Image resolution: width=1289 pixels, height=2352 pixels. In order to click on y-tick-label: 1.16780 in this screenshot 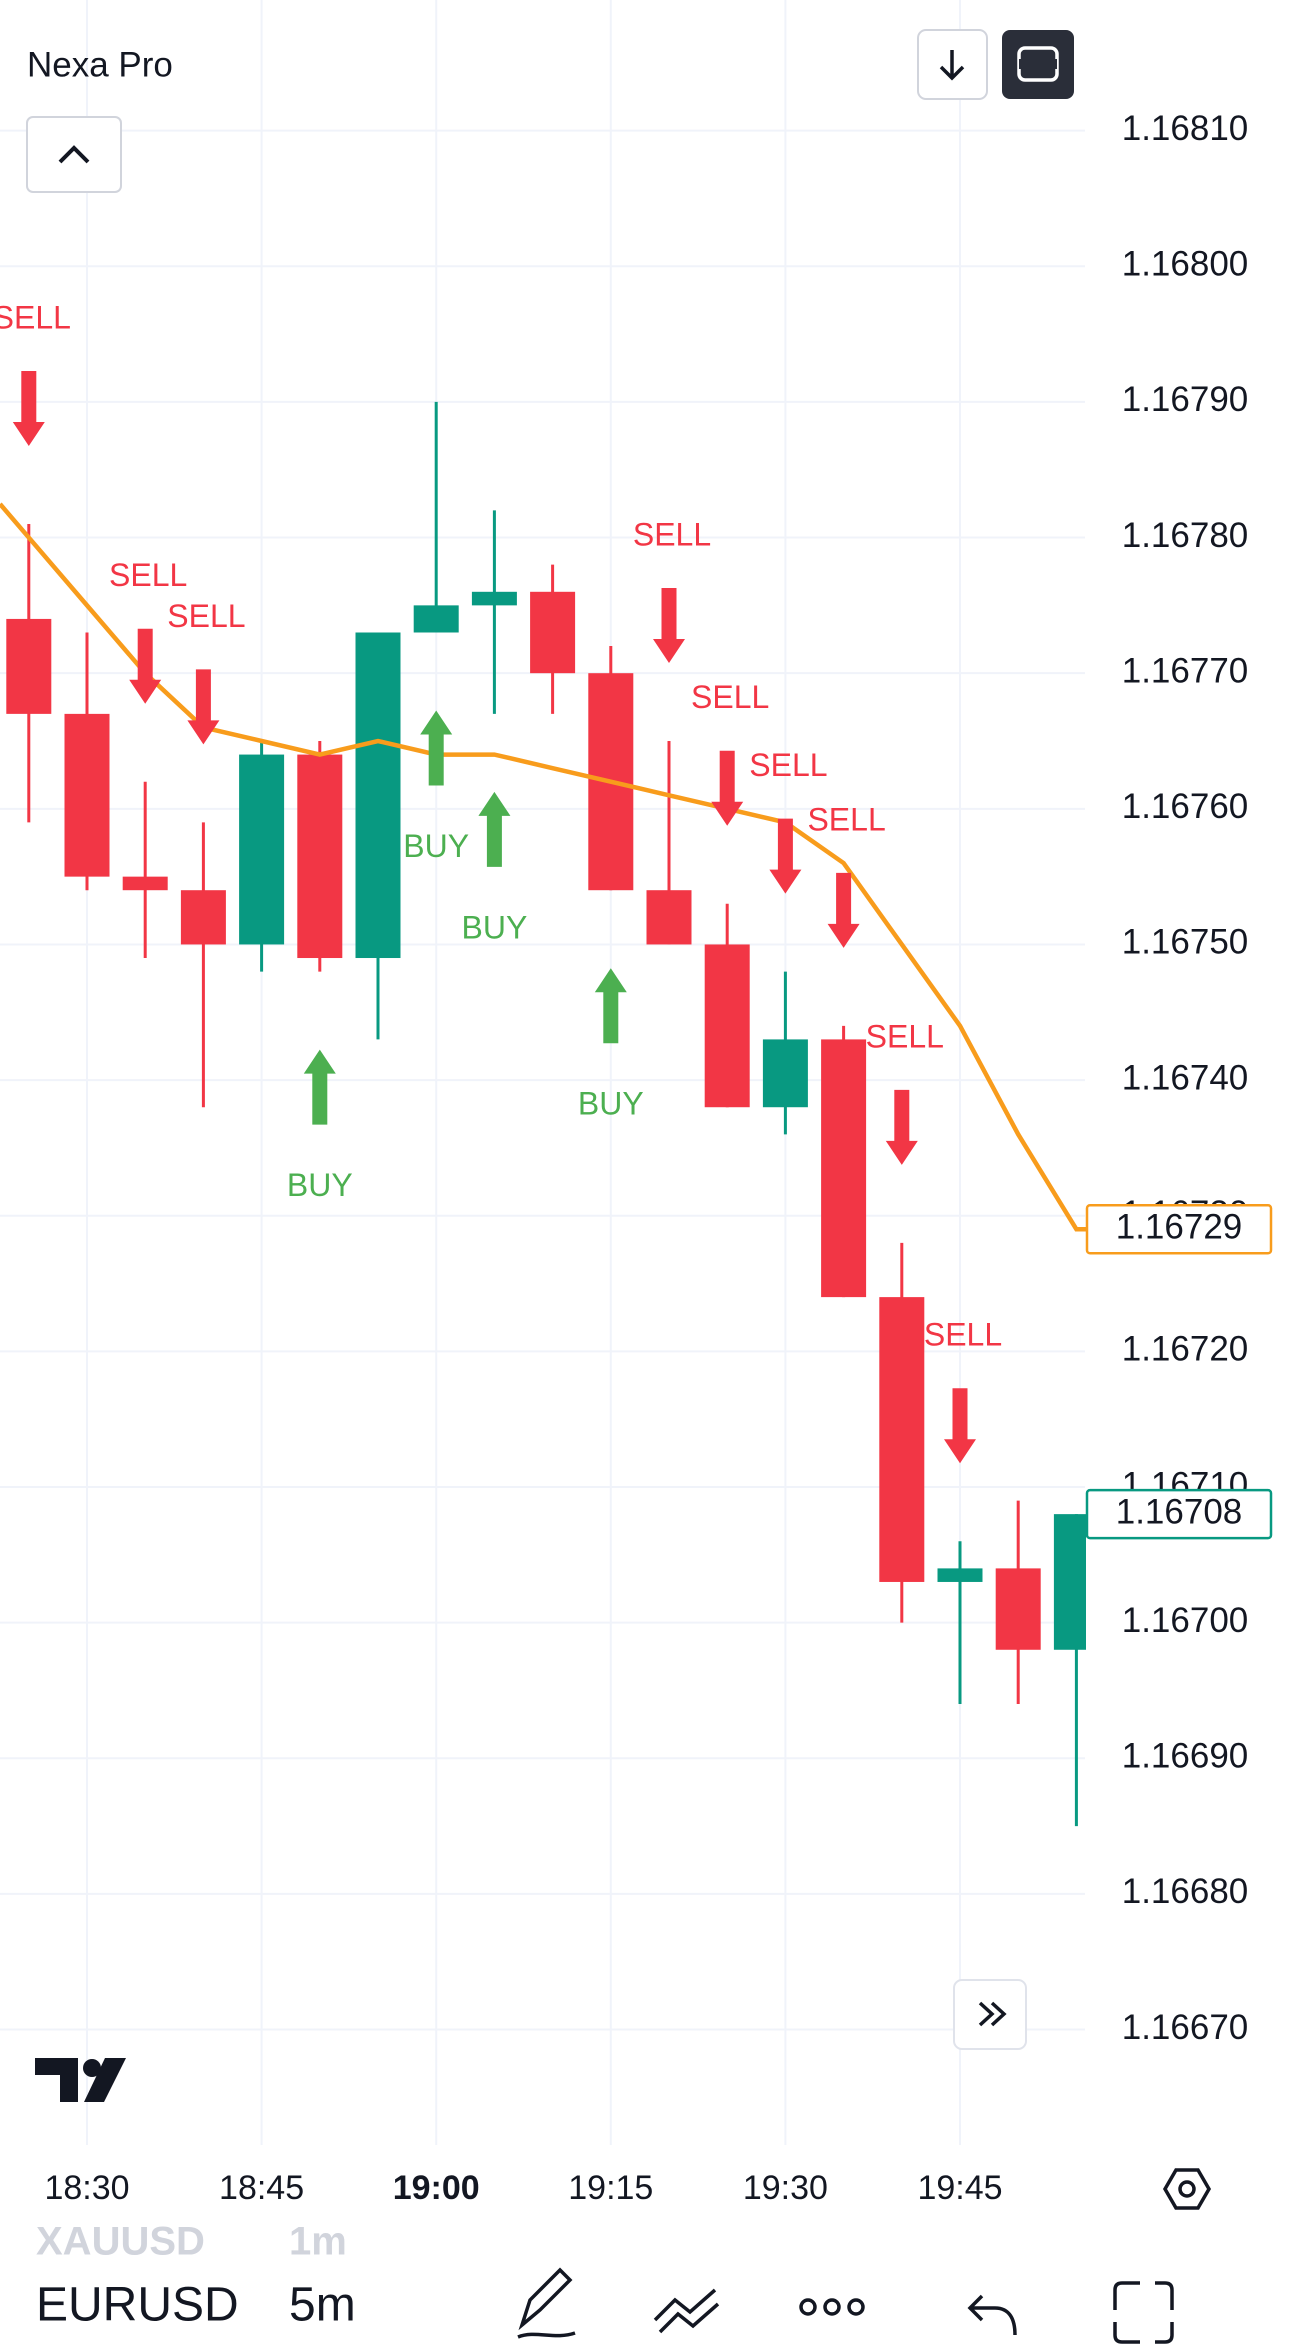, I will do `click(1185, 535)`.